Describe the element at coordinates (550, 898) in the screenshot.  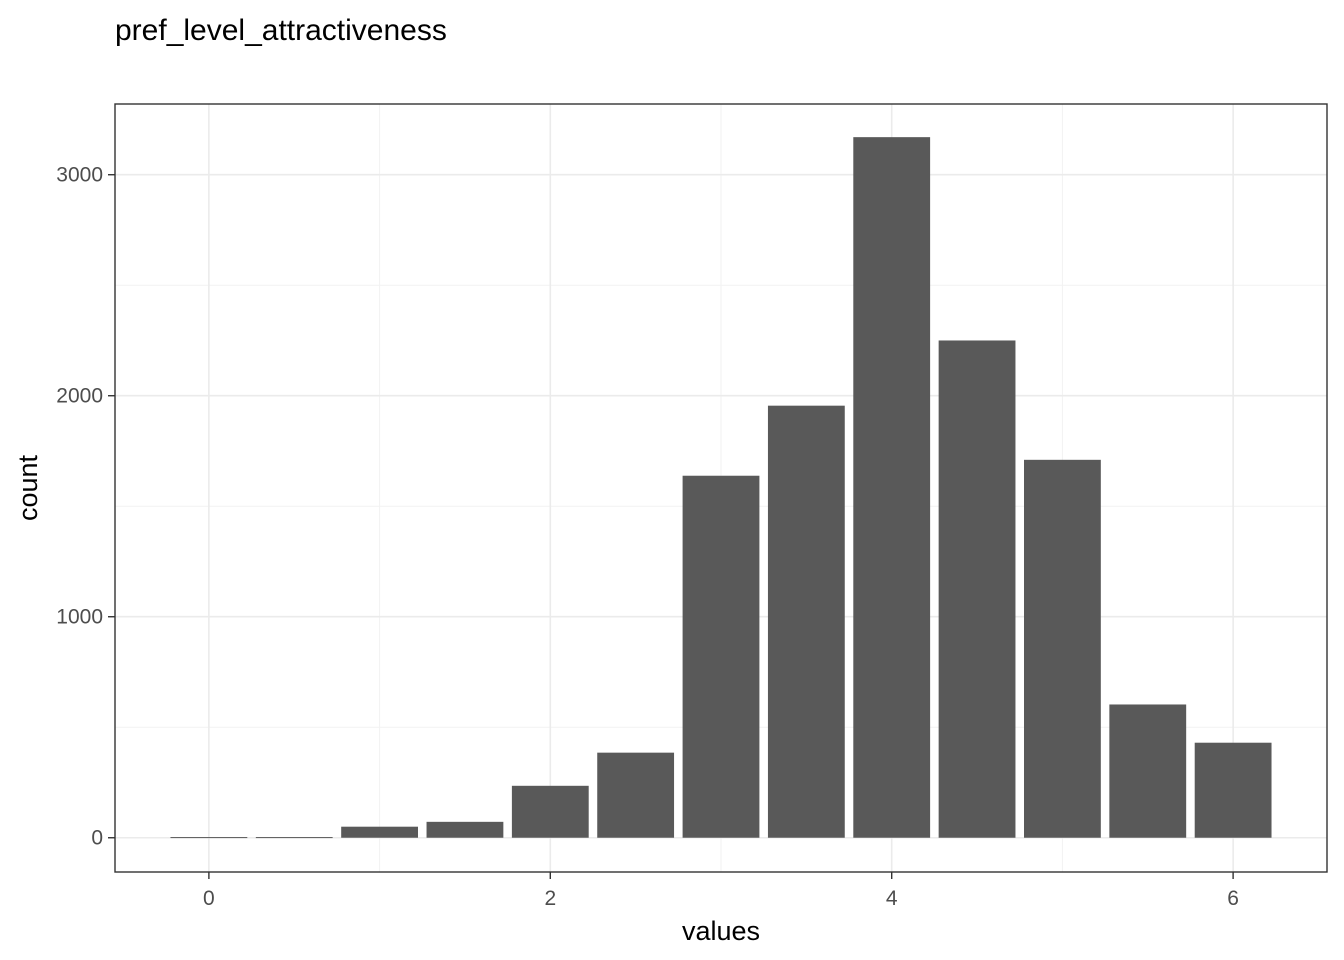
I see `x-tick-label: 2` at that location.